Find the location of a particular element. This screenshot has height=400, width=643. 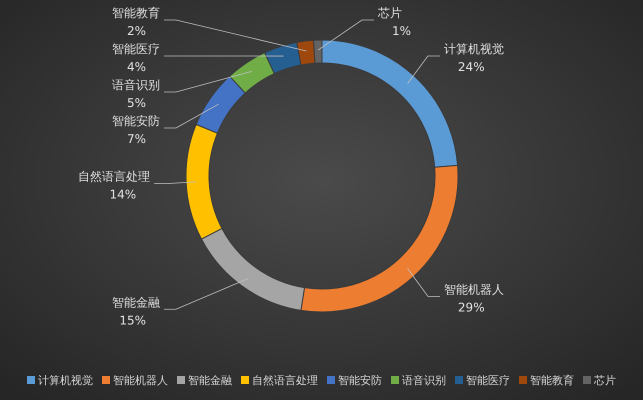

legend-label: 智能金融 is located at coordinates (210, 380).